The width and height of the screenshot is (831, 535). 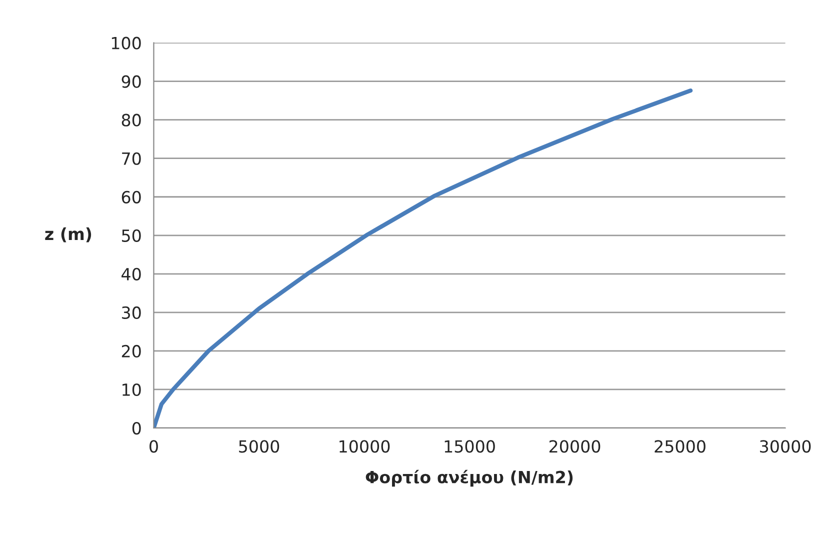 I want to click on x-tick-label: 10000, so click(x=365, y=446).